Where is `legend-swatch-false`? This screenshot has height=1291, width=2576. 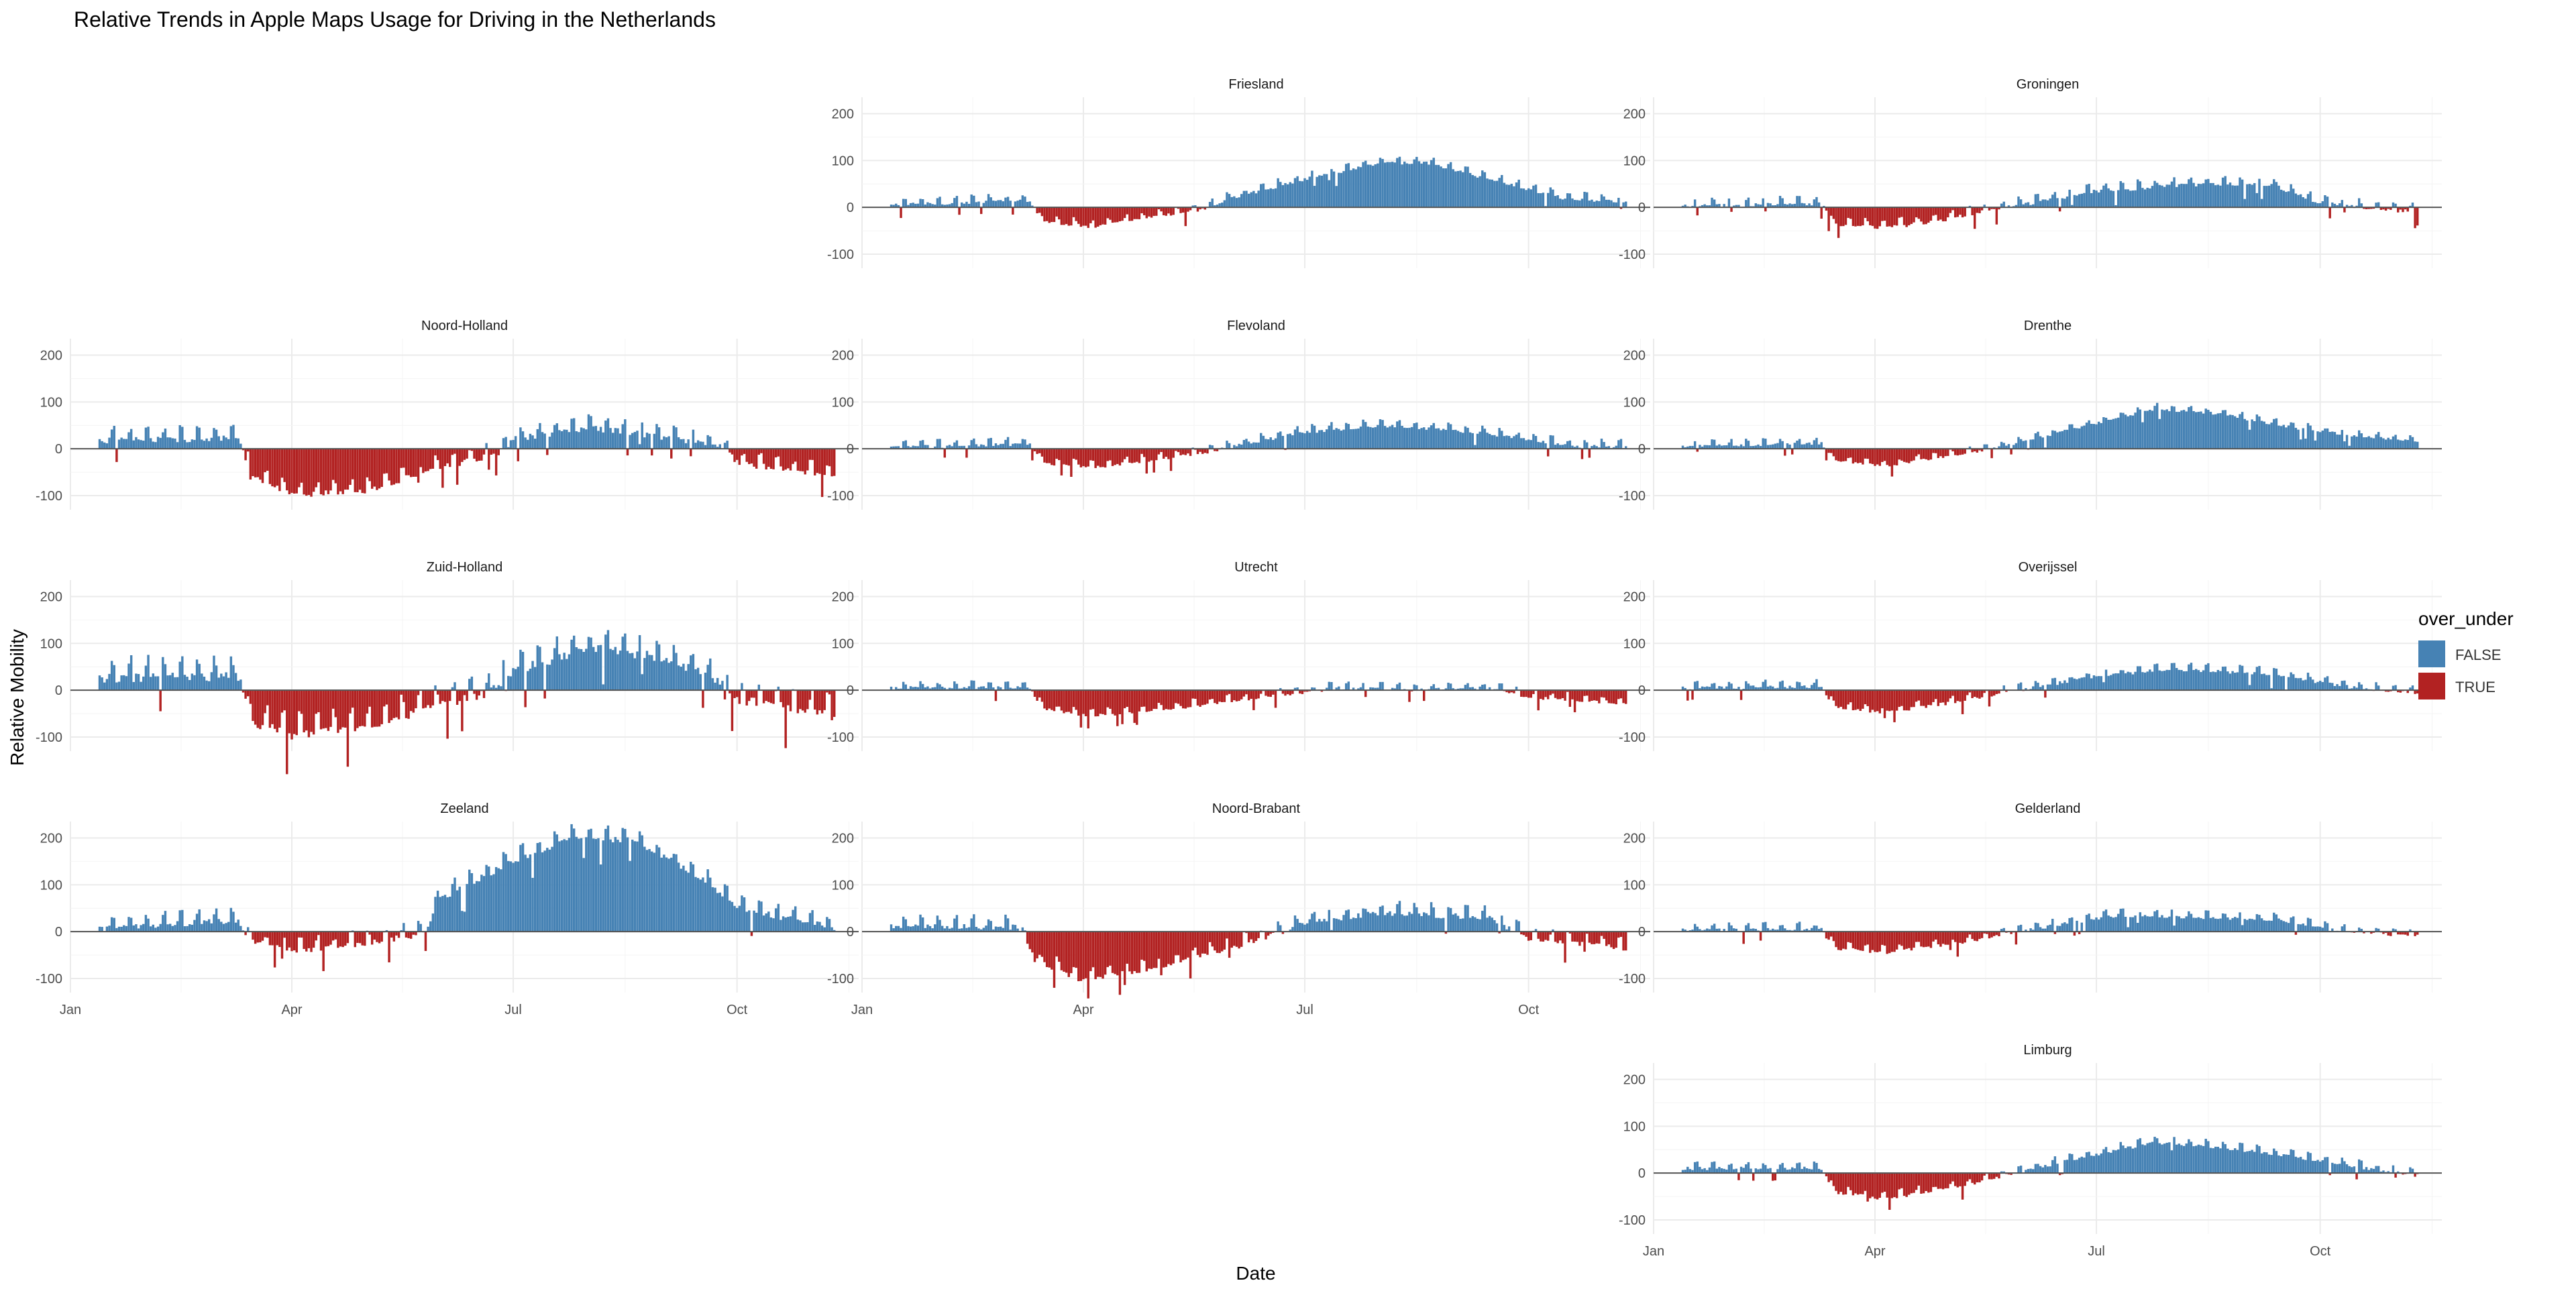
legend-swatch-false is located at coordinates (2431, 653).